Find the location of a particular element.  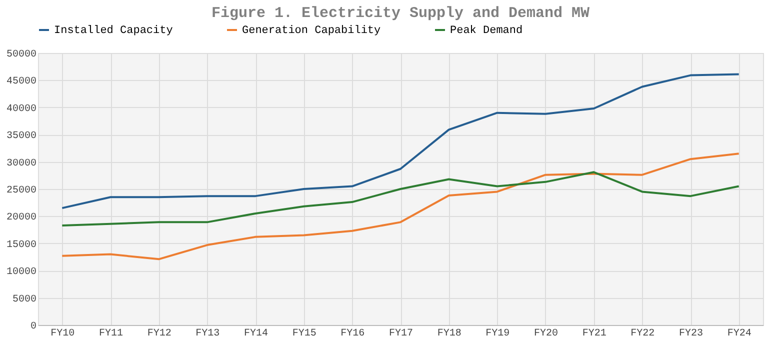

x-tick-label: FY17 is located at coordinates (401, 334).